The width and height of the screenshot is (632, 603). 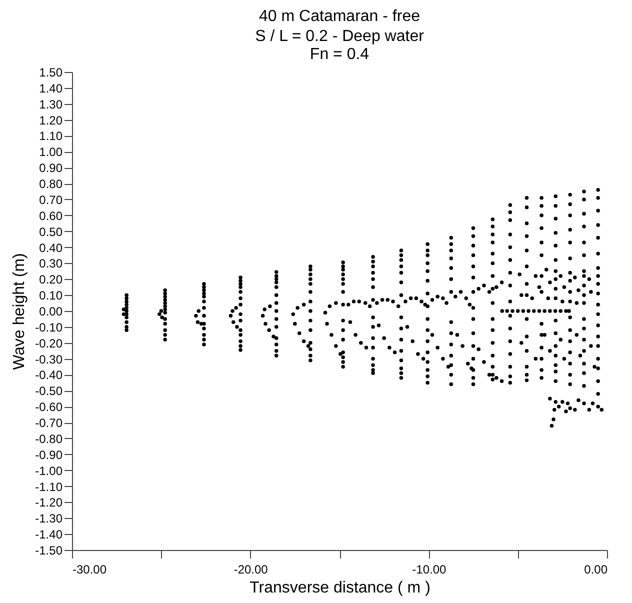 What do you see at coordinates (49, 423) in the screenshot?
I see `y-tick-label: -0.70` at bounding box center [49, 423].